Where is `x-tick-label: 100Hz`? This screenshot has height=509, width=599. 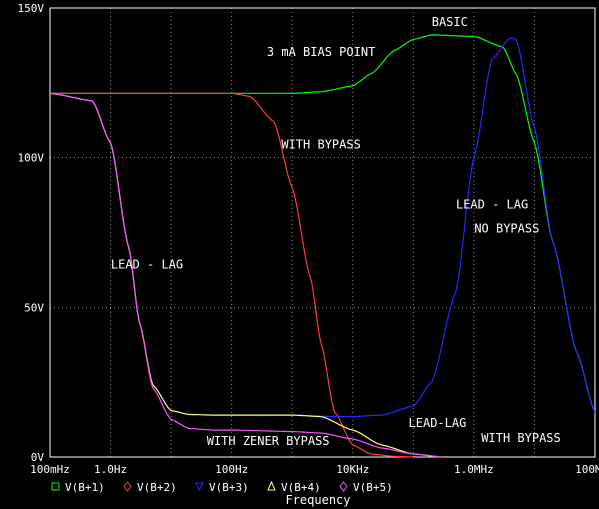 x-tick-label: 100Hz is located at coordinates (231, 469).